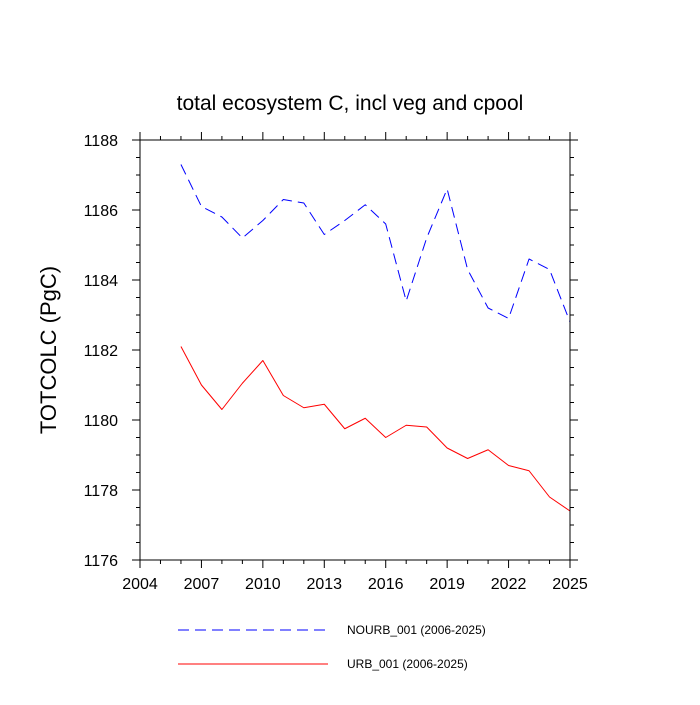 This screenshot has width=700, height=705. Describe the element at coordinates (101, 351) in the screenshot. I see `y-tick-label: 1182` at that location.